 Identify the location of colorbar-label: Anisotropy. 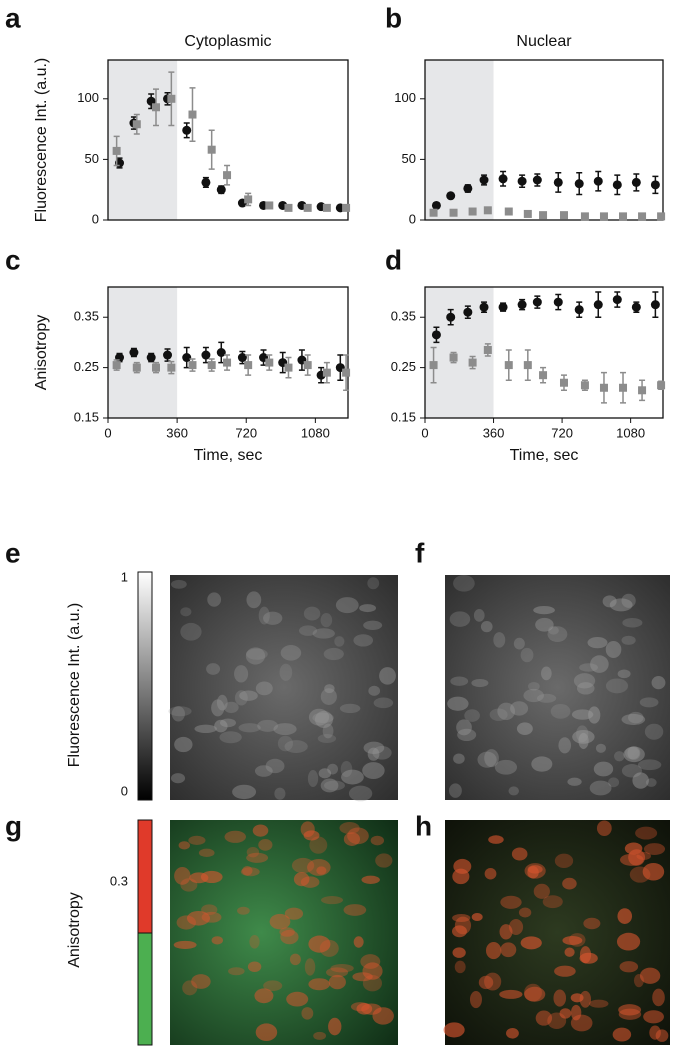
(74, 930).